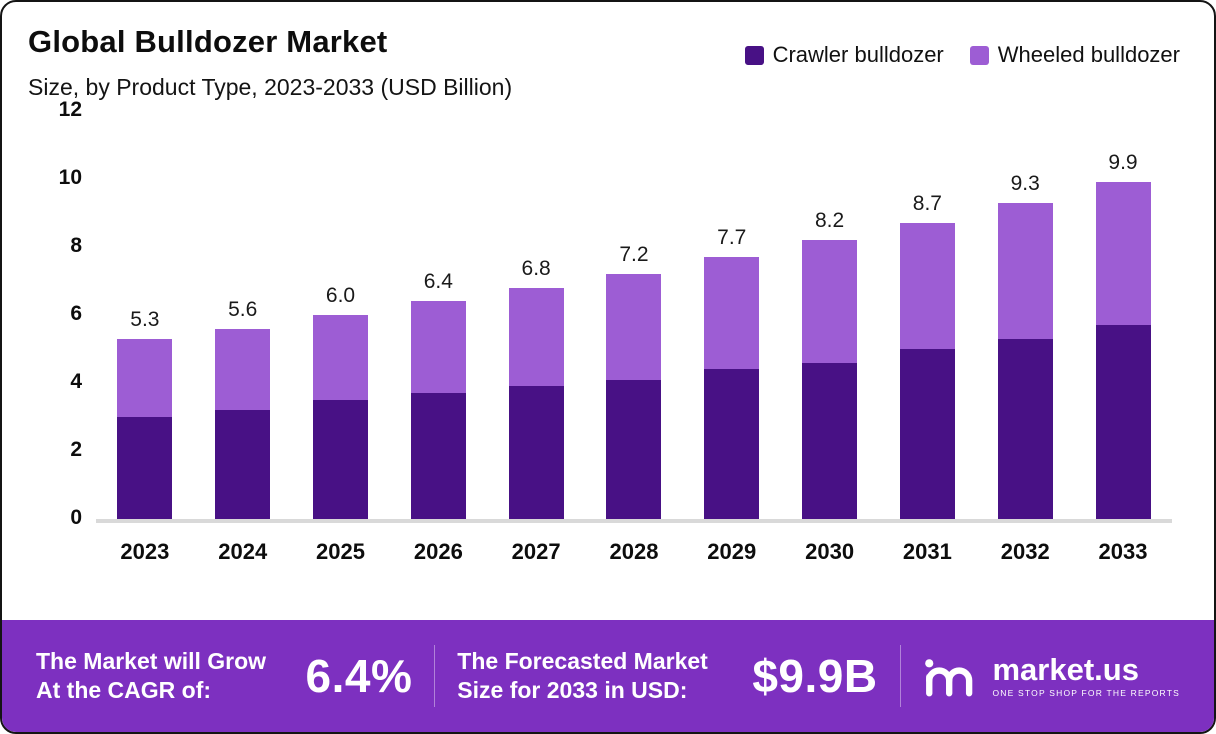 The image size is (1216, 734). Describe the element at coordinates (1123, 163) in the screenshot. I see `bar-total-label: 9.9` at that location.